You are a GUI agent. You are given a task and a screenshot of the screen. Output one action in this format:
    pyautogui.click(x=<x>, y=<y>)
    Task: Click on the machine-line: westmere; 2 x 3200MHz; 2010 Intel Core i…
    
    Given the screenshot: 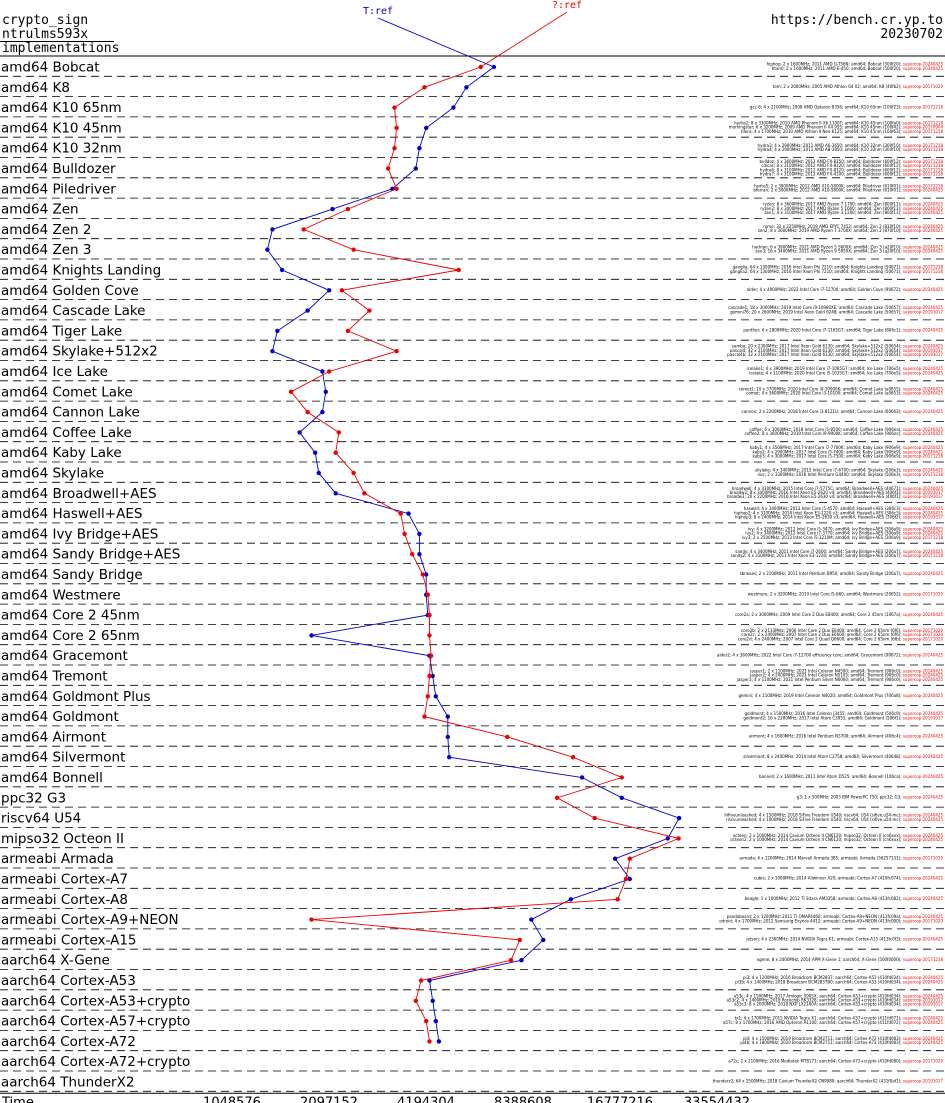 What is the action you would take?
    pyautogui.click(x=846, y=593)
    